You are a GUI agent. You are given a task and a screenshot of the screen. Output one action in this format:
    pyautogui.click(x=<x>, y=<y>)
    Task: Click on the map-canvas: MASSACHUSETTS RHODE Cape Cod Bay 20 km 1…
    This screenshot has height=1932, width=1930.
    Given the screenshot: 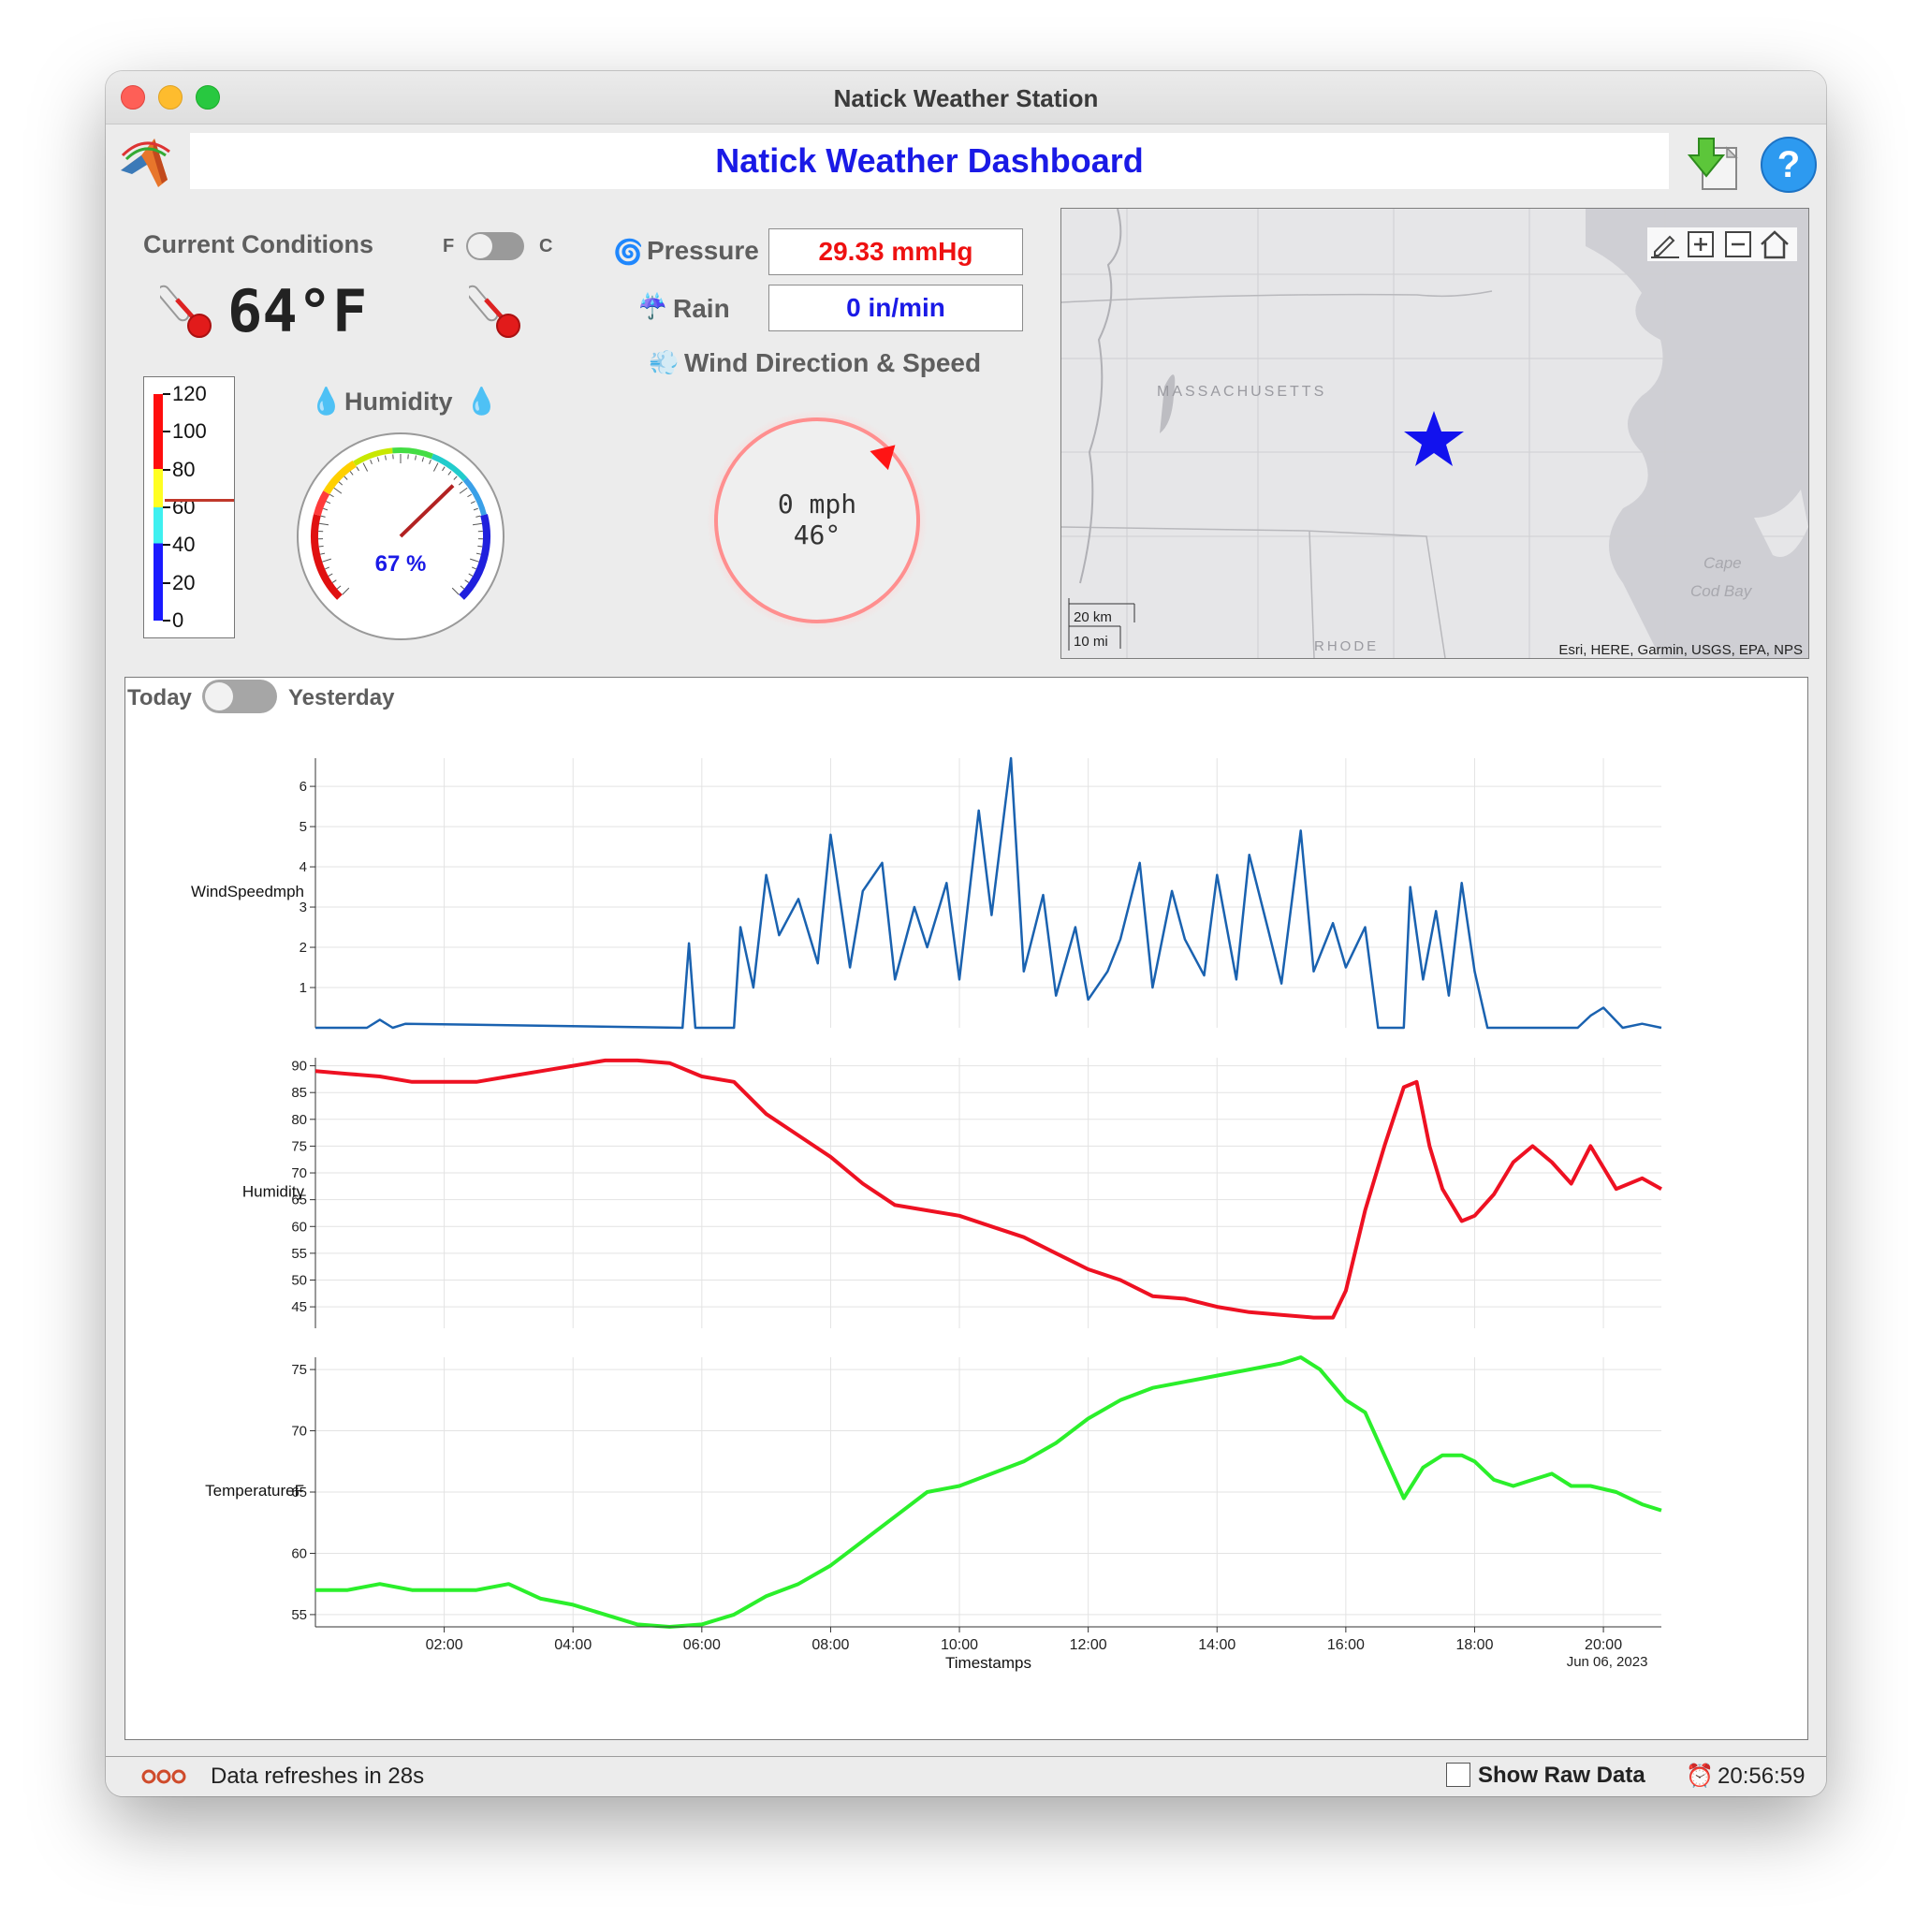 What is the action you would take?
    pyautogui.click(x=1435, y=433)
    